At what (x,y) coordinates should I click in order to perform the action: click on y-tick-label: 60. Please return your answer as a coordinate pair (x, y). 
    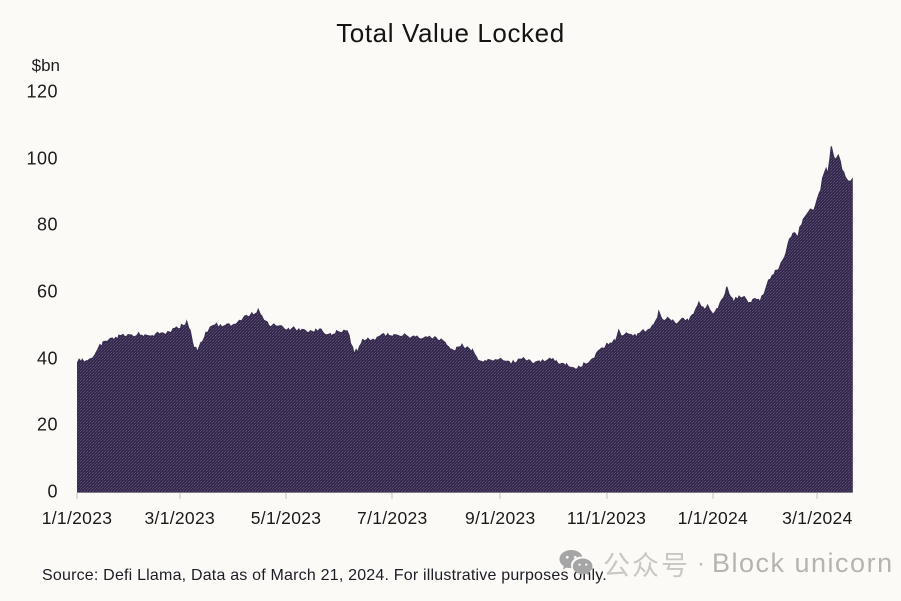
    Looking at the image, I should click on (47, 291).